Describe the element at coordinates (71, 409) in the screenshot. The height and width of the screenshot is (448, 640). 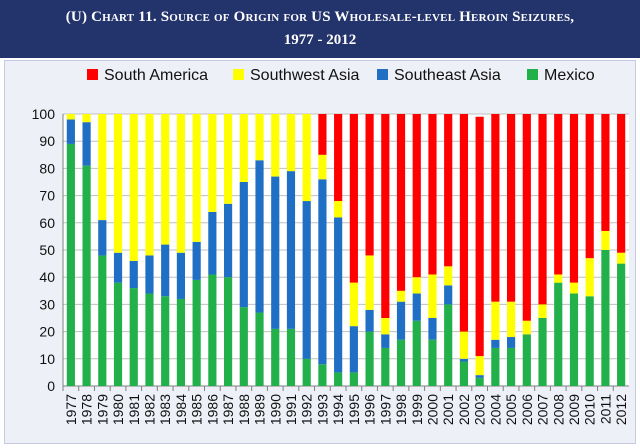
I see `x-tick-label: 1977` at that location.